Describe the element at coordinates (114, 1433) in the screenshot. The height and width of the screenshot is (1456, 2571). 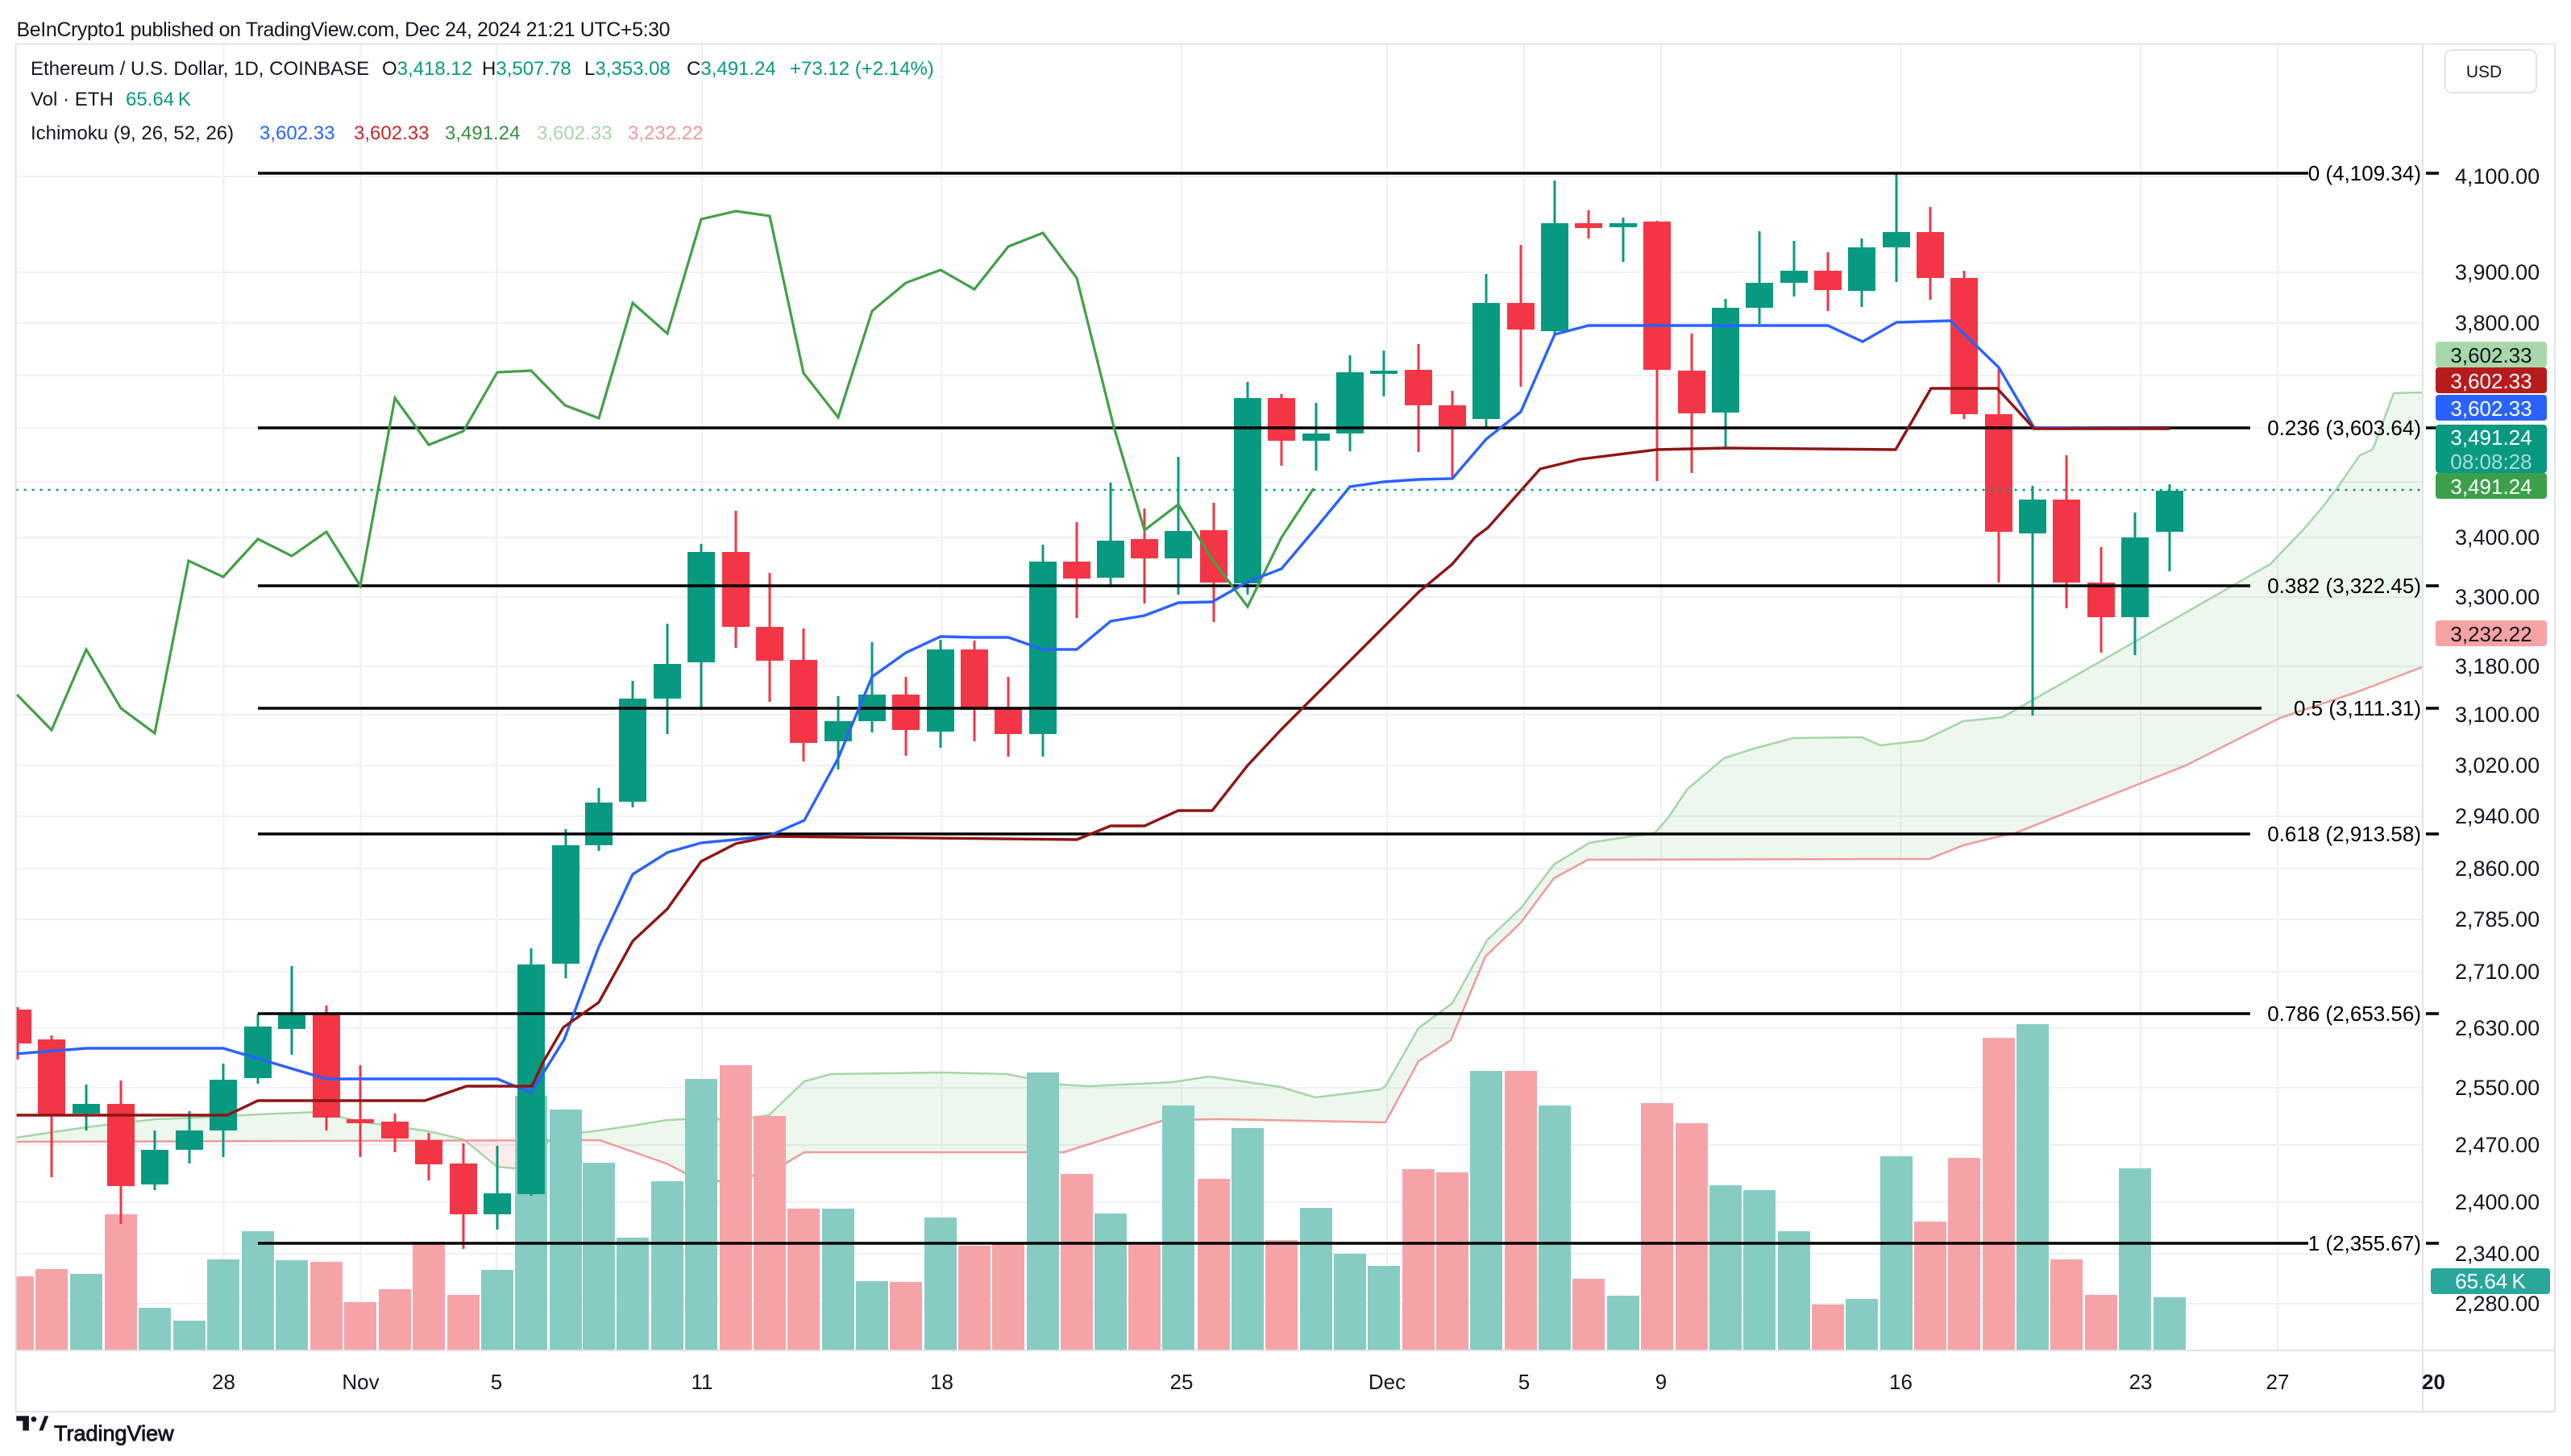
I see `svg-text: TradingView` at that location.